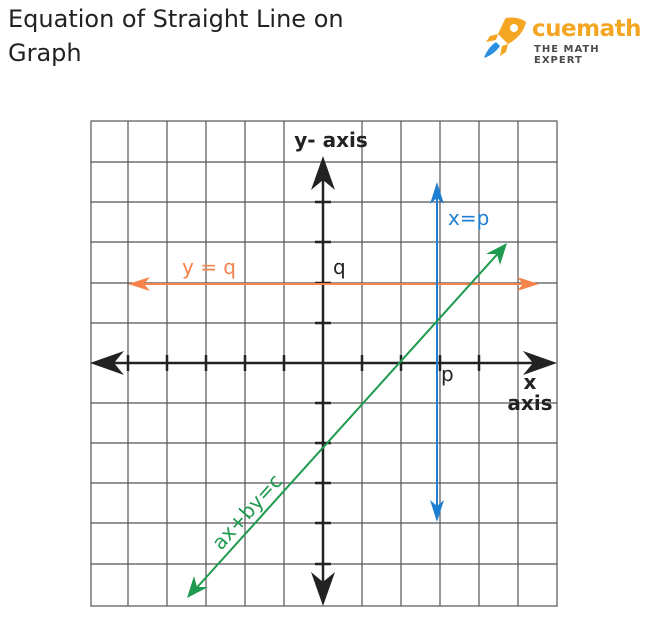 The image size is (647, 624). I want to click on title-line-2: Graph, so click(45, 53).